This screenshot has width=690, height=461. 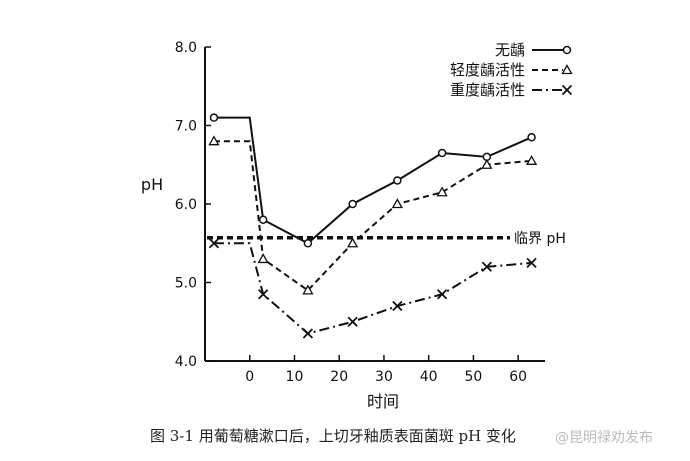 What do you see at coordinates (384, 377) in the screenshot?
I see `x-tick-label: 30` at bounding box center [384, 377].